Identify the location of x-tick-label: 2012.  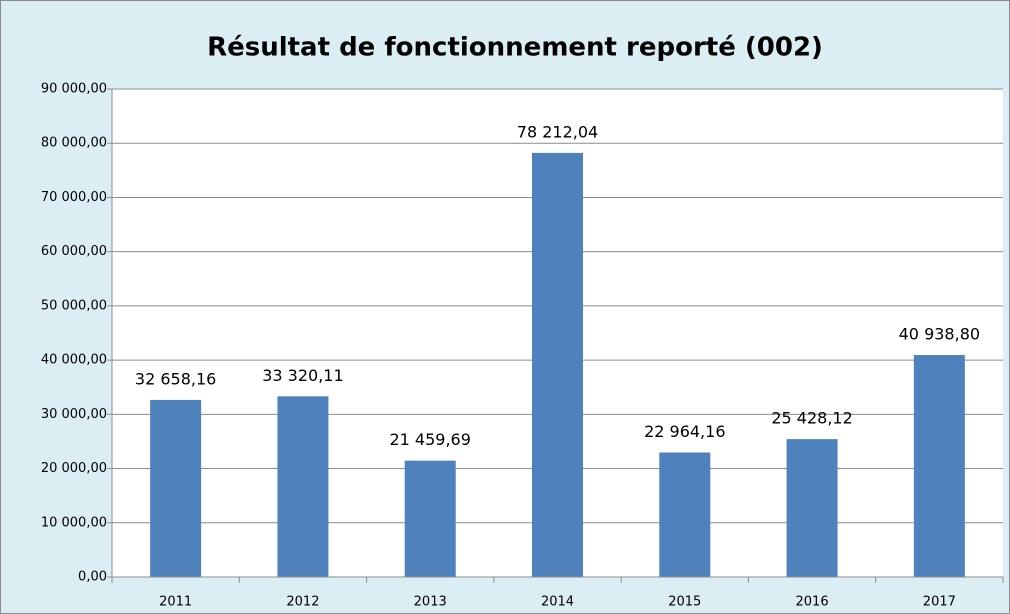
(302, 602).